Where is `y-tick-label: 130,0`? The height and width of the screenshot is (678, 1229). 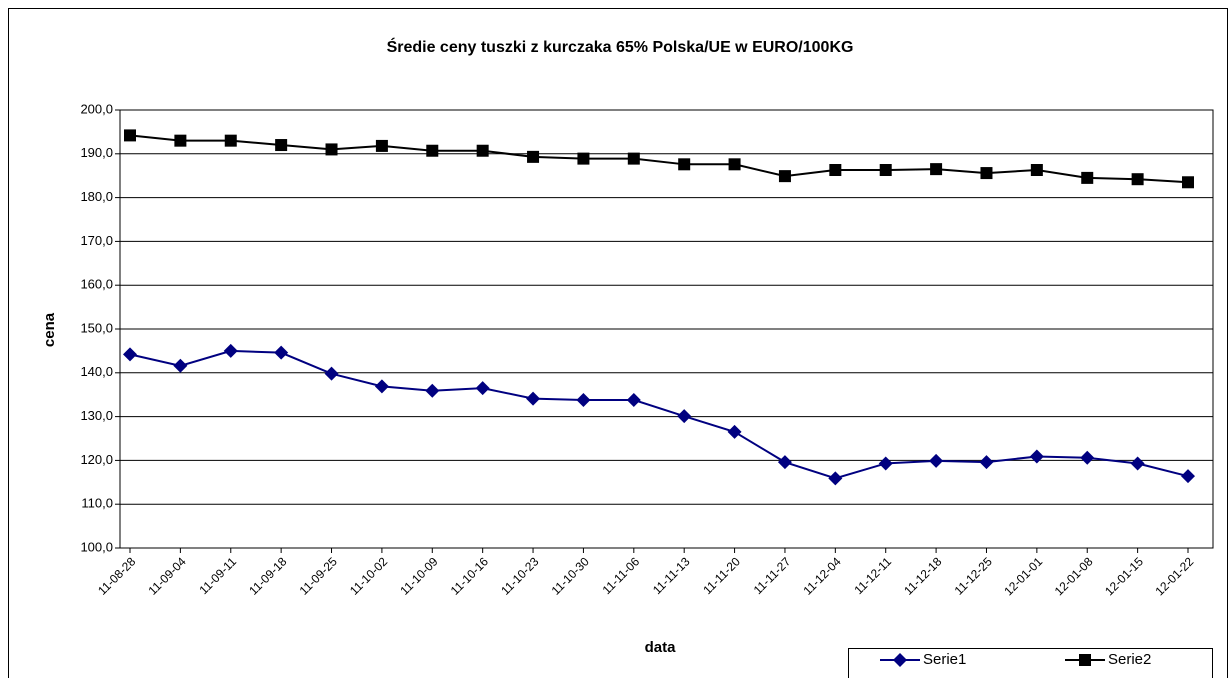
y-tick-label: 130,0 is located at coordinates (96, 415).